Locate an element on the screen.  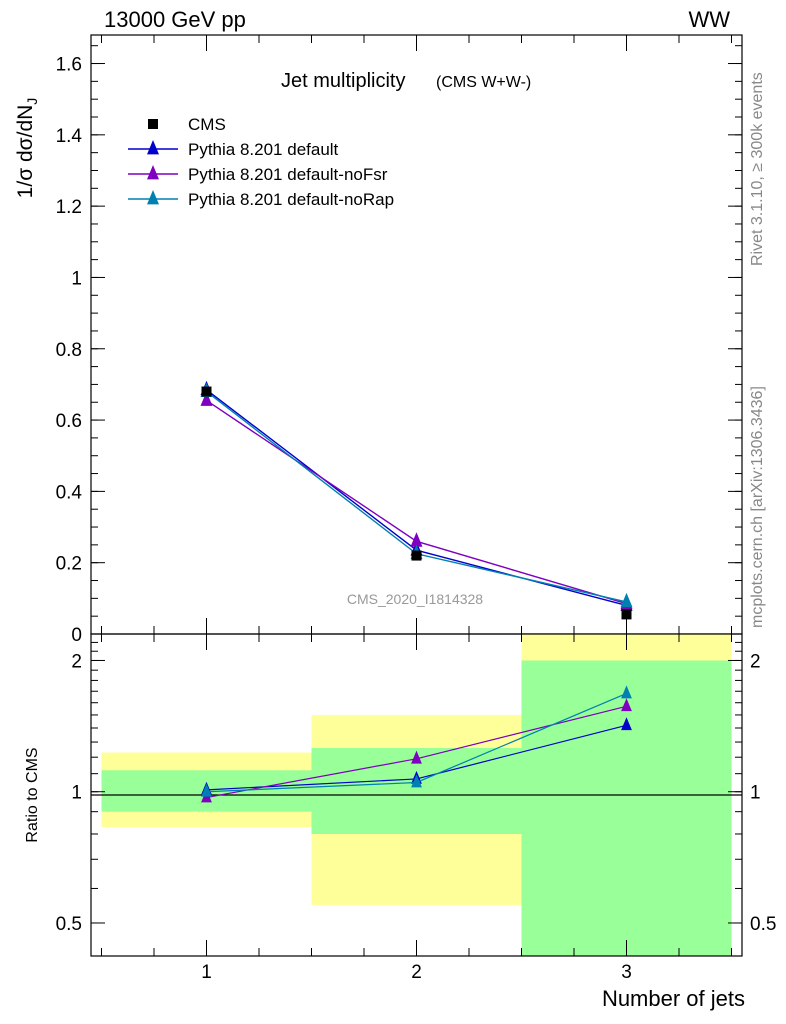
y-tick-label: 1.6 is located at coordinates (69, 65).